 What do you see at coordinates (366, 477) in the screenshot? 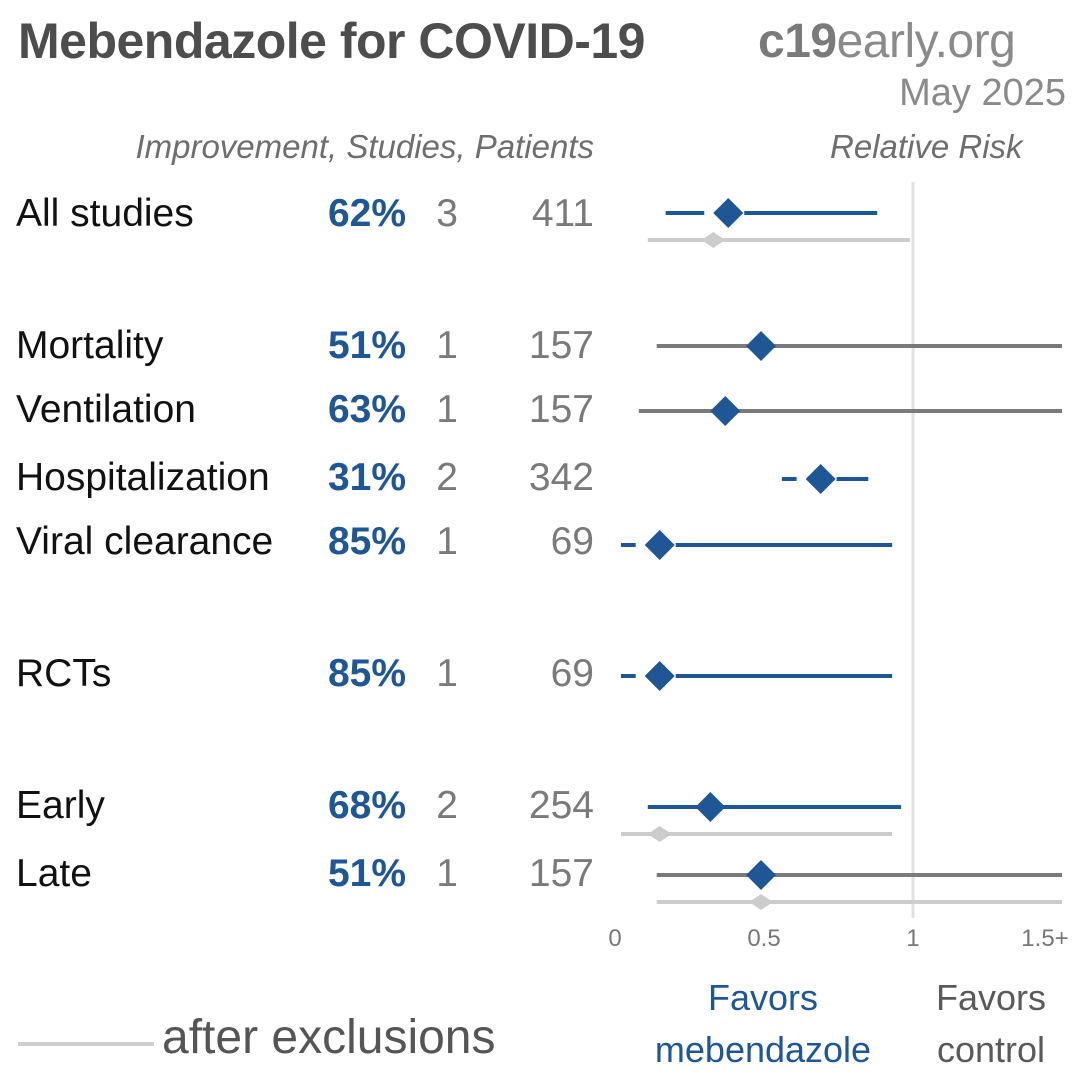
I see `row-improvement: 31%` at bounding box center [366, 477].